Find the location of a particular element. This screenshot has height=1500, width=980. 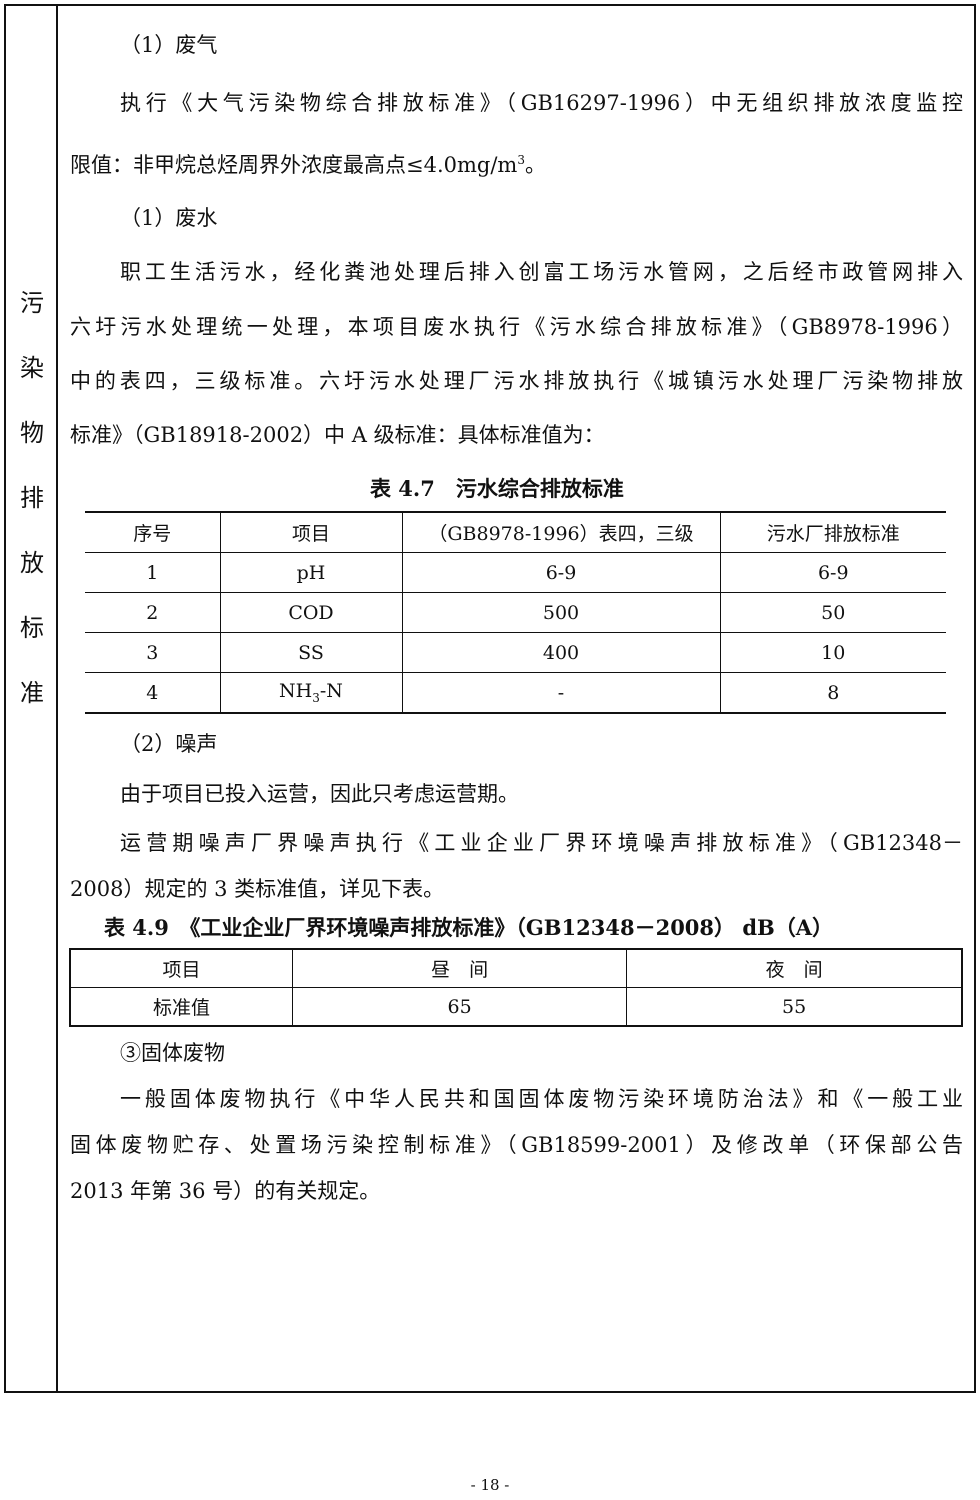

table-cell: 1 is located at coordinates (152, 572).